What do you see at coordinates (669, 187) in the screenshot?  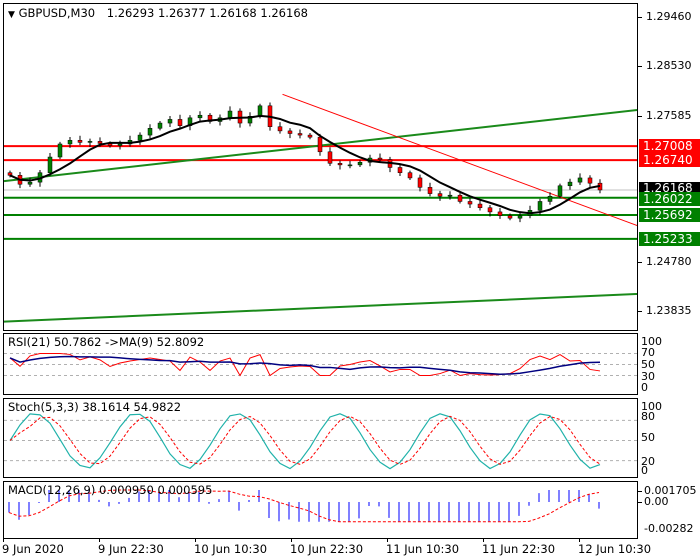 I see `current-price-tag: 1.26168` at bounding box center [669, 187].